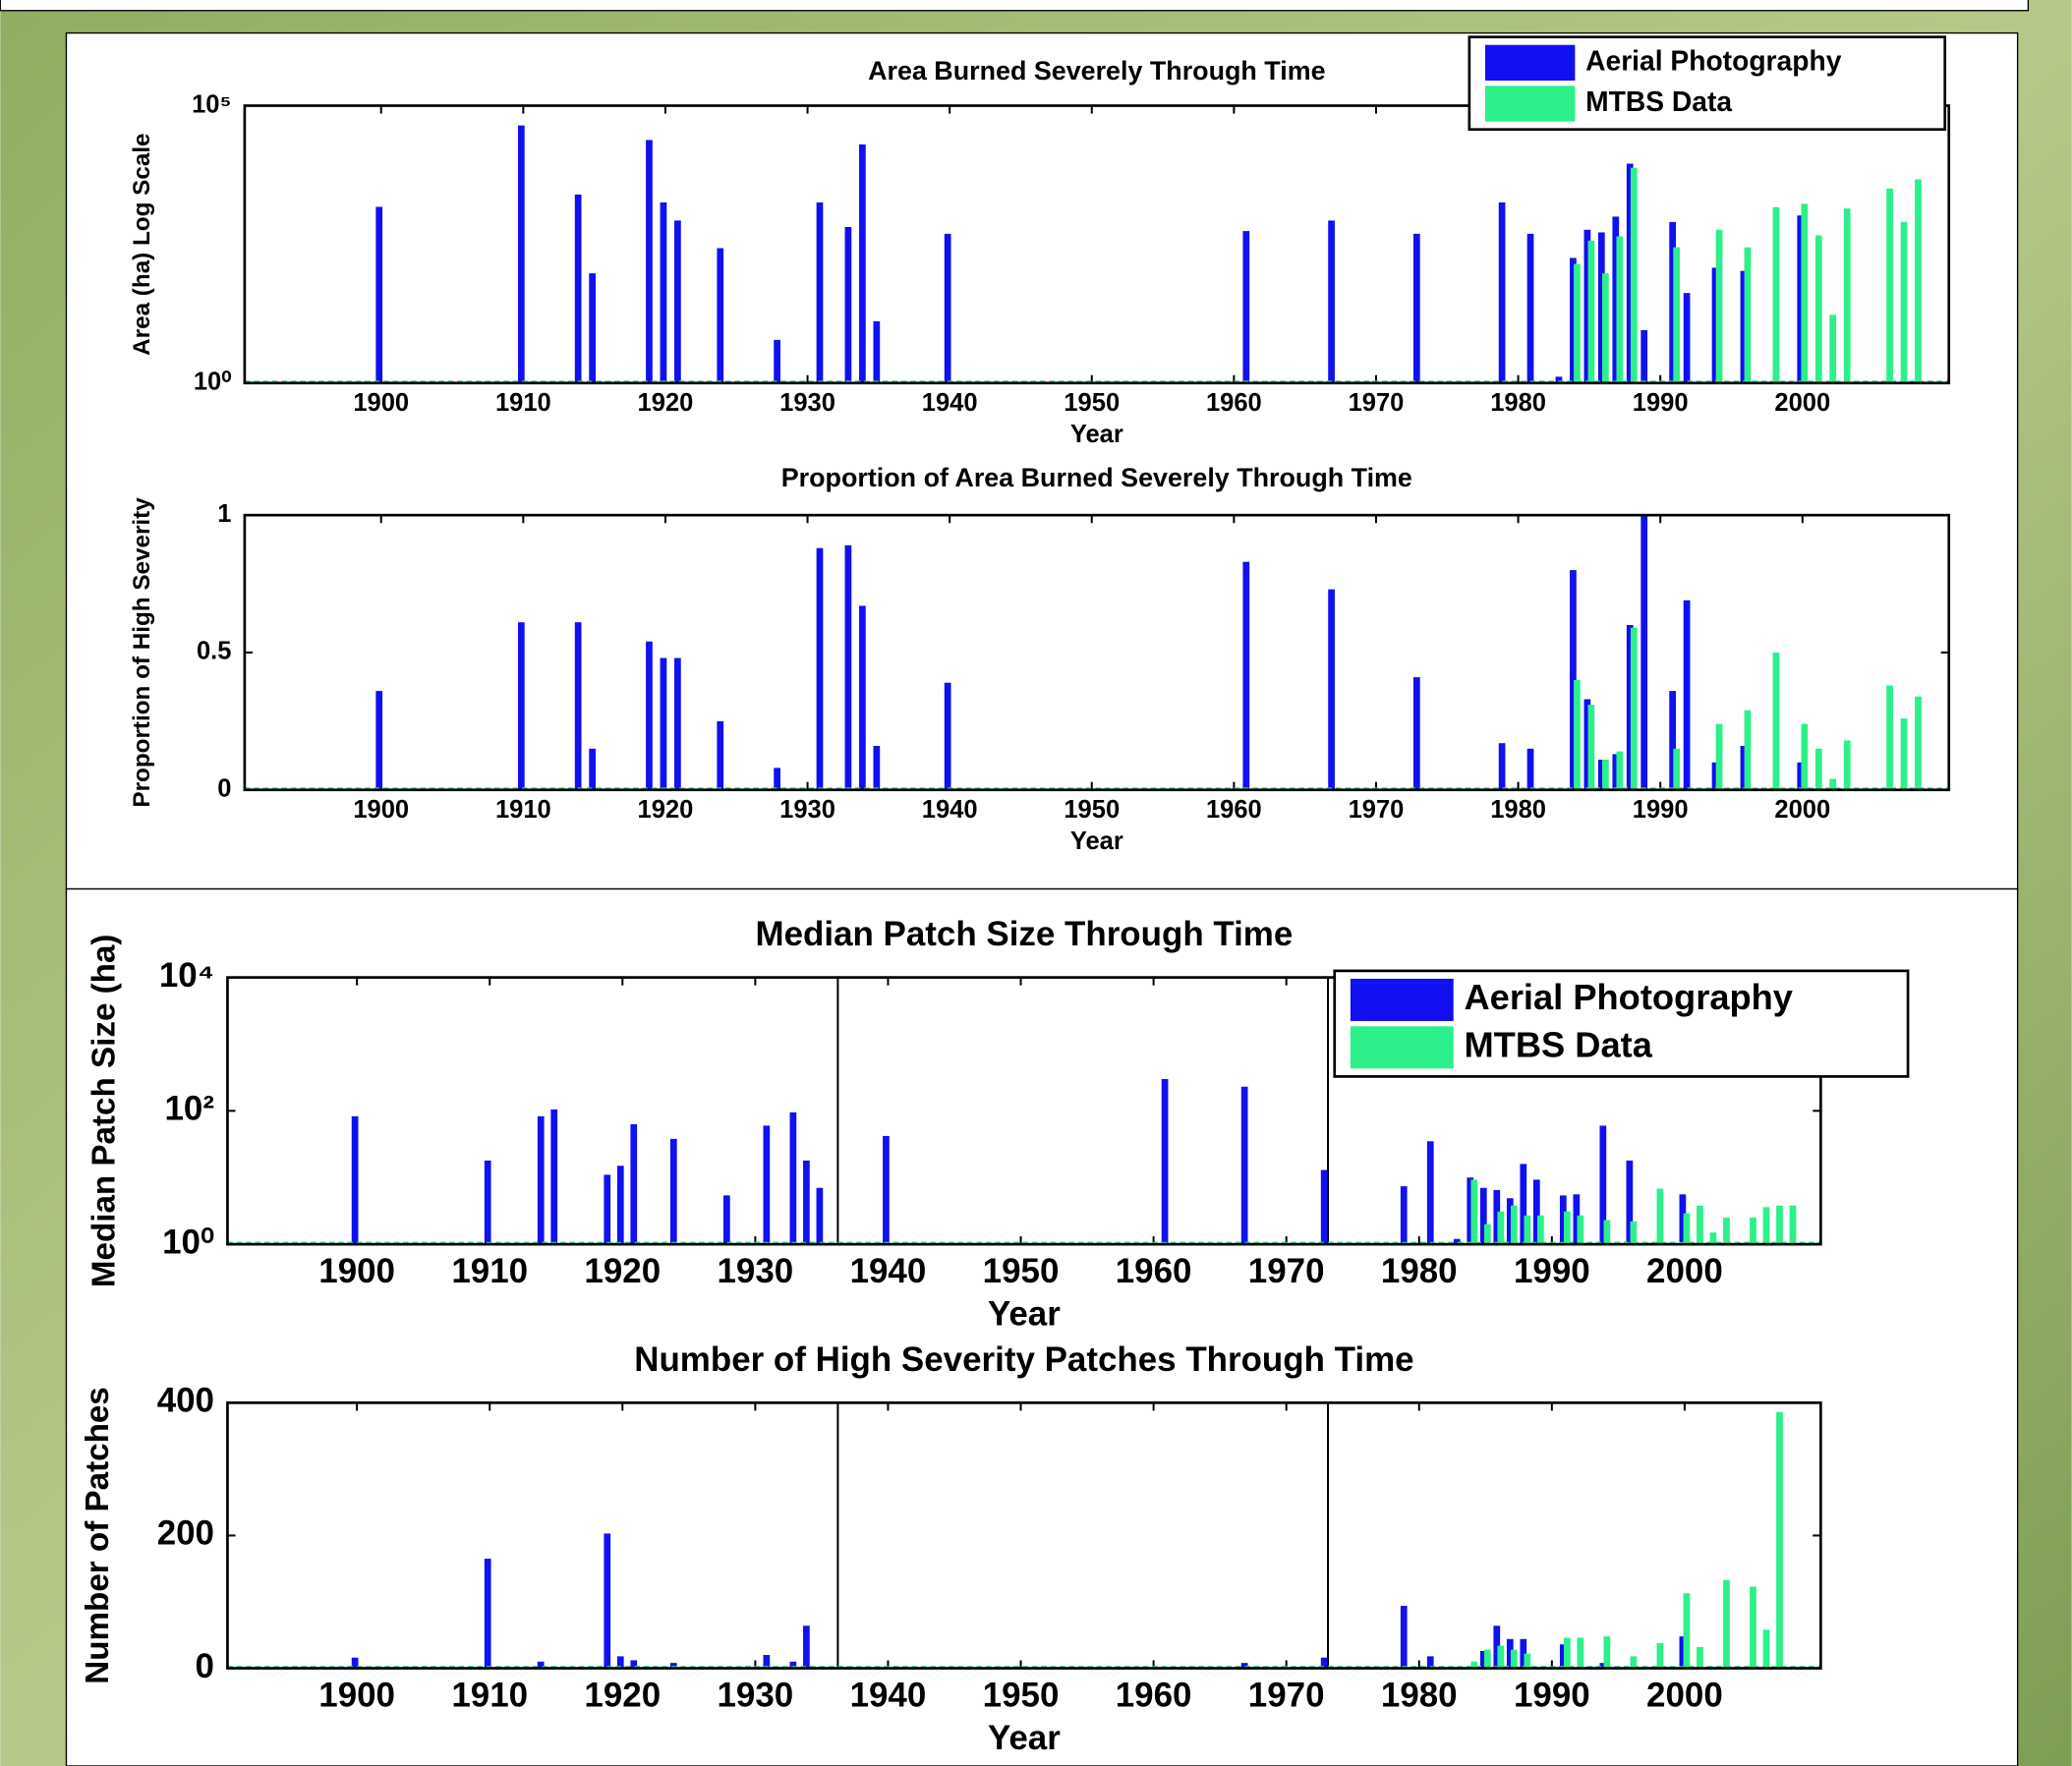 This screenshot has width=2072, height=1766. What do you see at coordinates (205, 1666) in the screenshot?
I see `y-tick-label: 0` at bounding box center [205, 1666].